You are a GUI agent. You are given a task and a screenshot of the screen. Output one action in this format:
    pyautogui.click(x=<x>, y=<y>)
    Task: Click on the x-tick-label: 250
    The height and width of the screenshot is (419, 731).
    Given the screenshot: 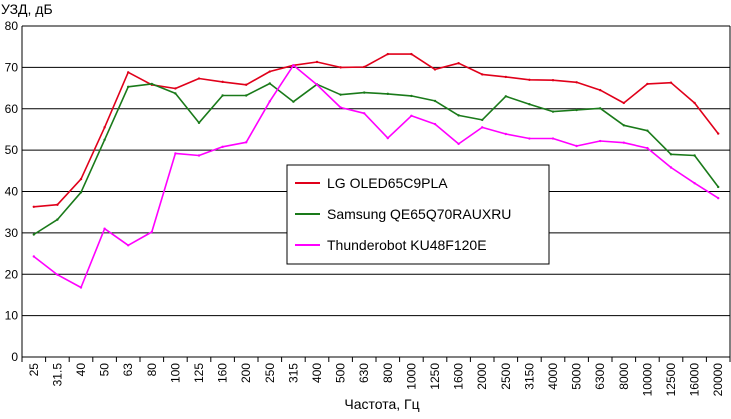 What is the action you would take?
    pyautogui.click(x=270, y=373)
    